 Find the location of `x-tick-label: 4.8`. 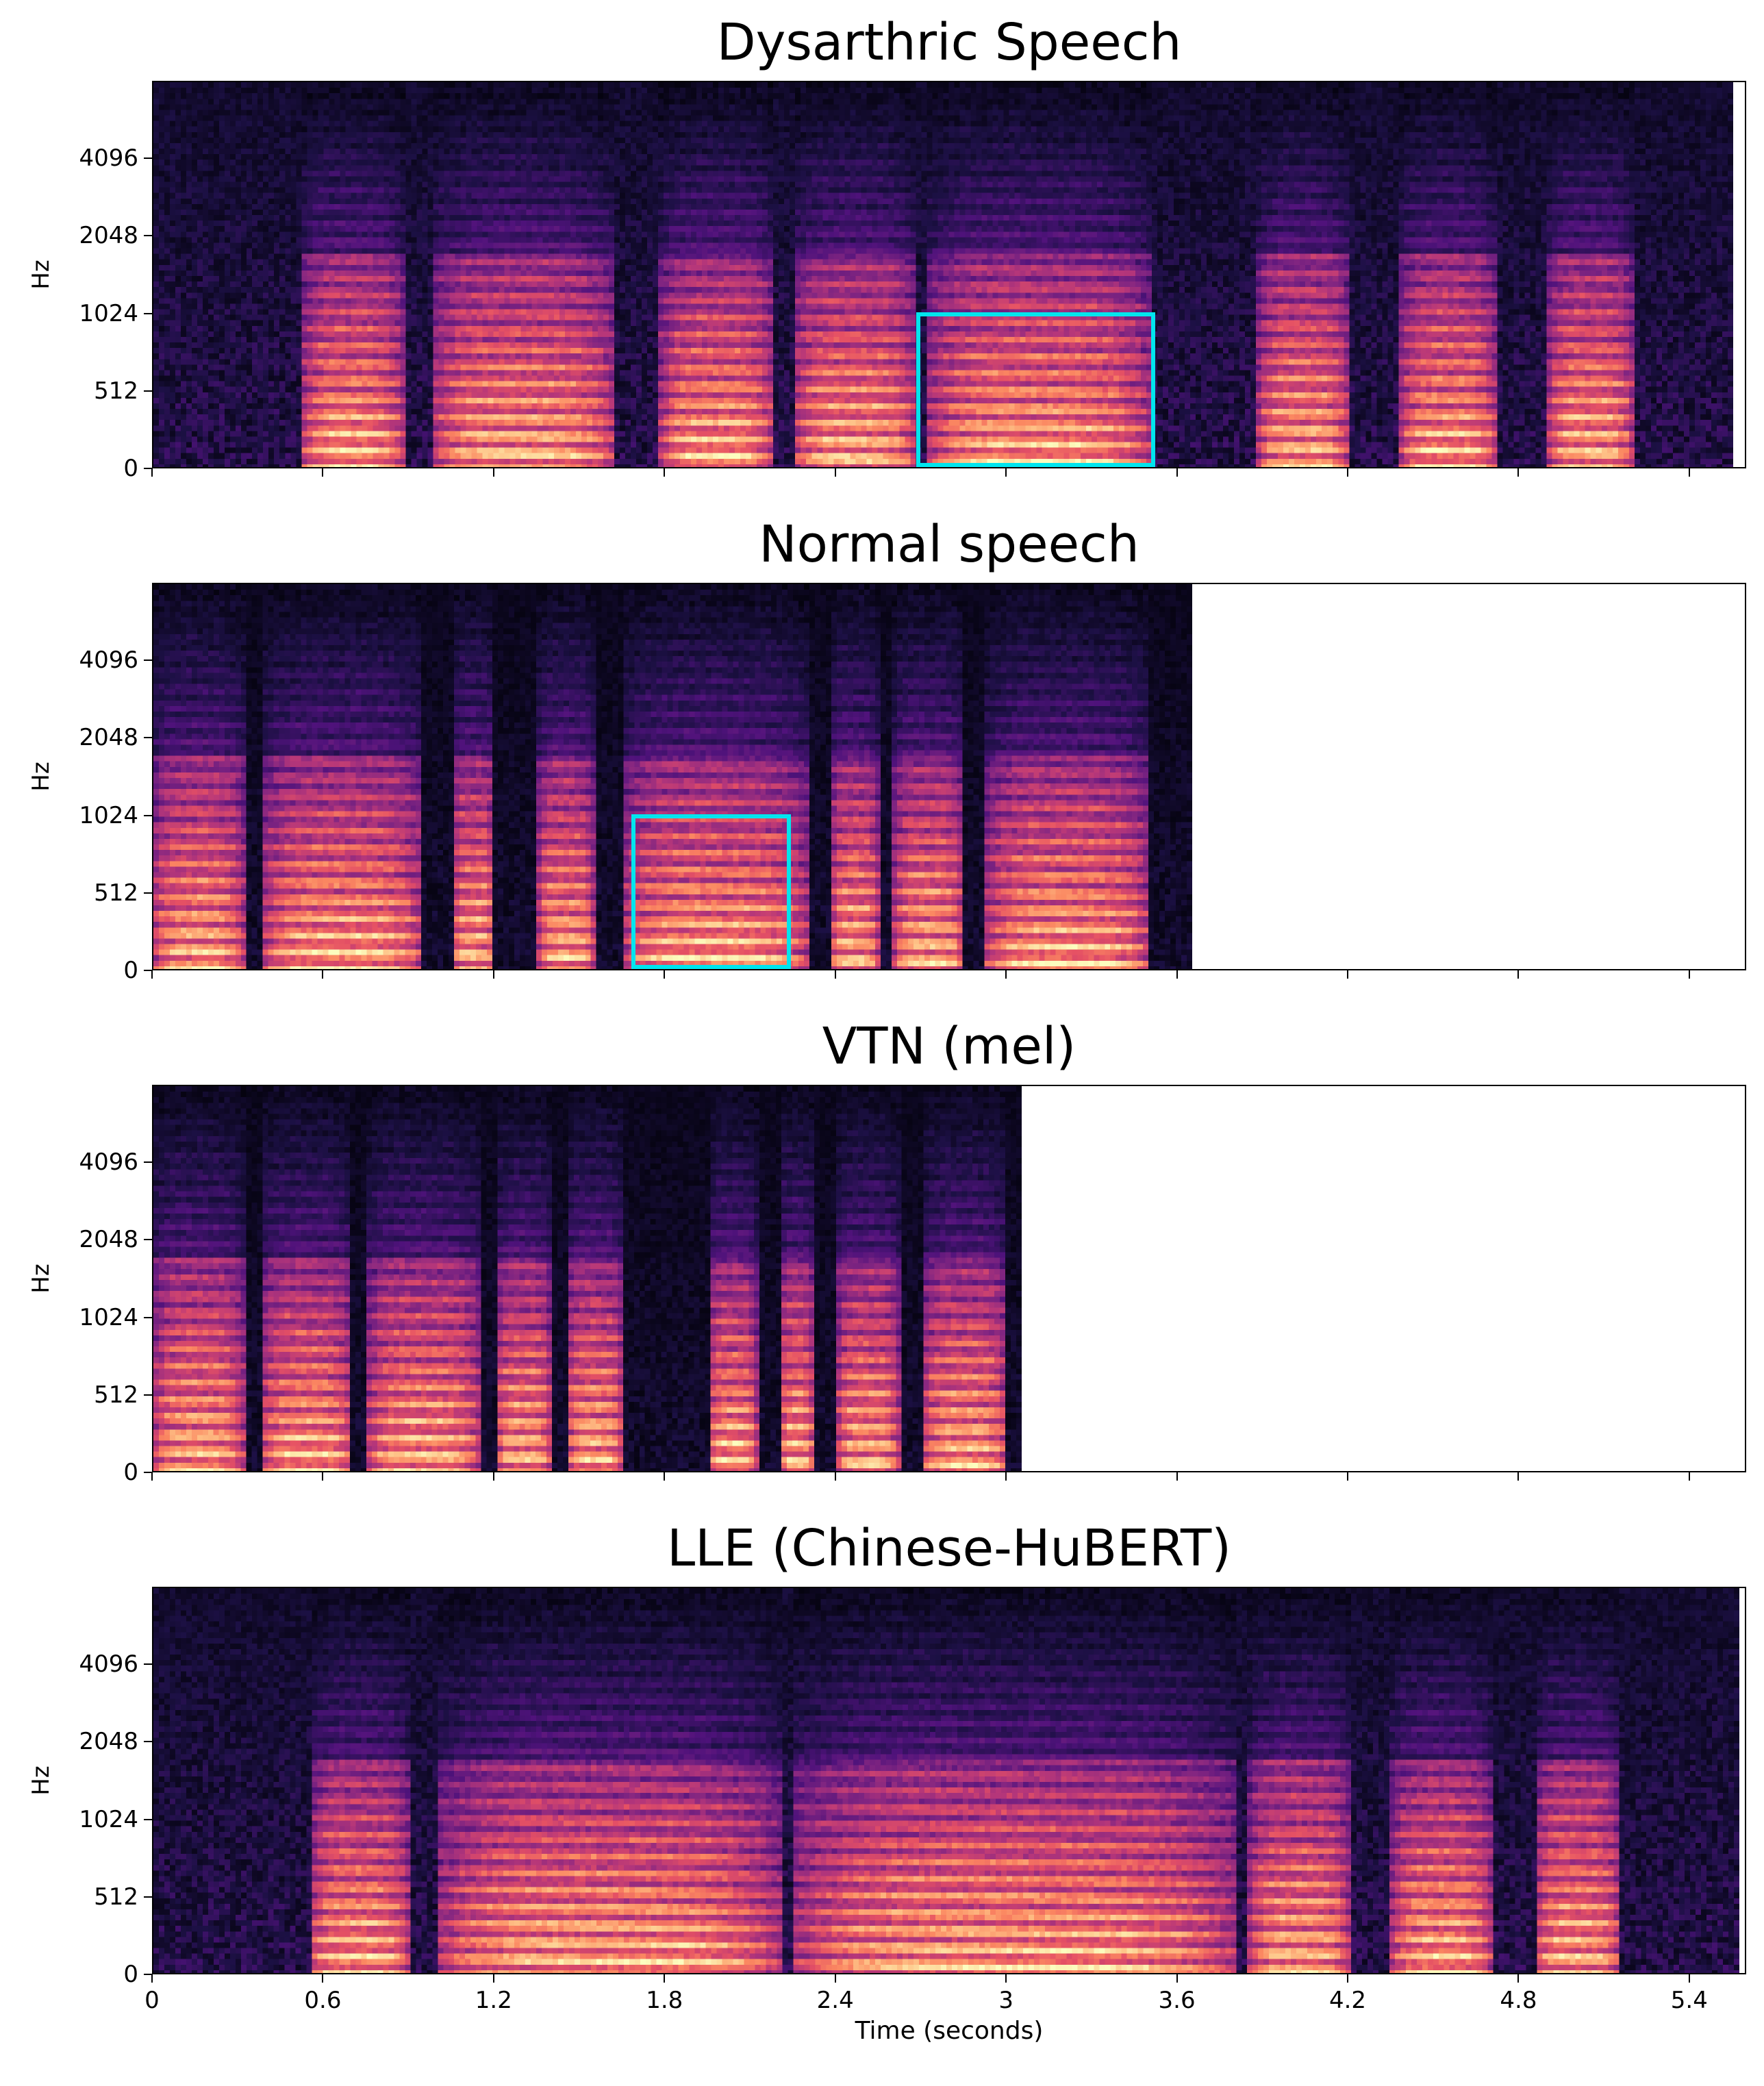

x-tick-label: 4.8 is located at coordinates (1518, 2001).